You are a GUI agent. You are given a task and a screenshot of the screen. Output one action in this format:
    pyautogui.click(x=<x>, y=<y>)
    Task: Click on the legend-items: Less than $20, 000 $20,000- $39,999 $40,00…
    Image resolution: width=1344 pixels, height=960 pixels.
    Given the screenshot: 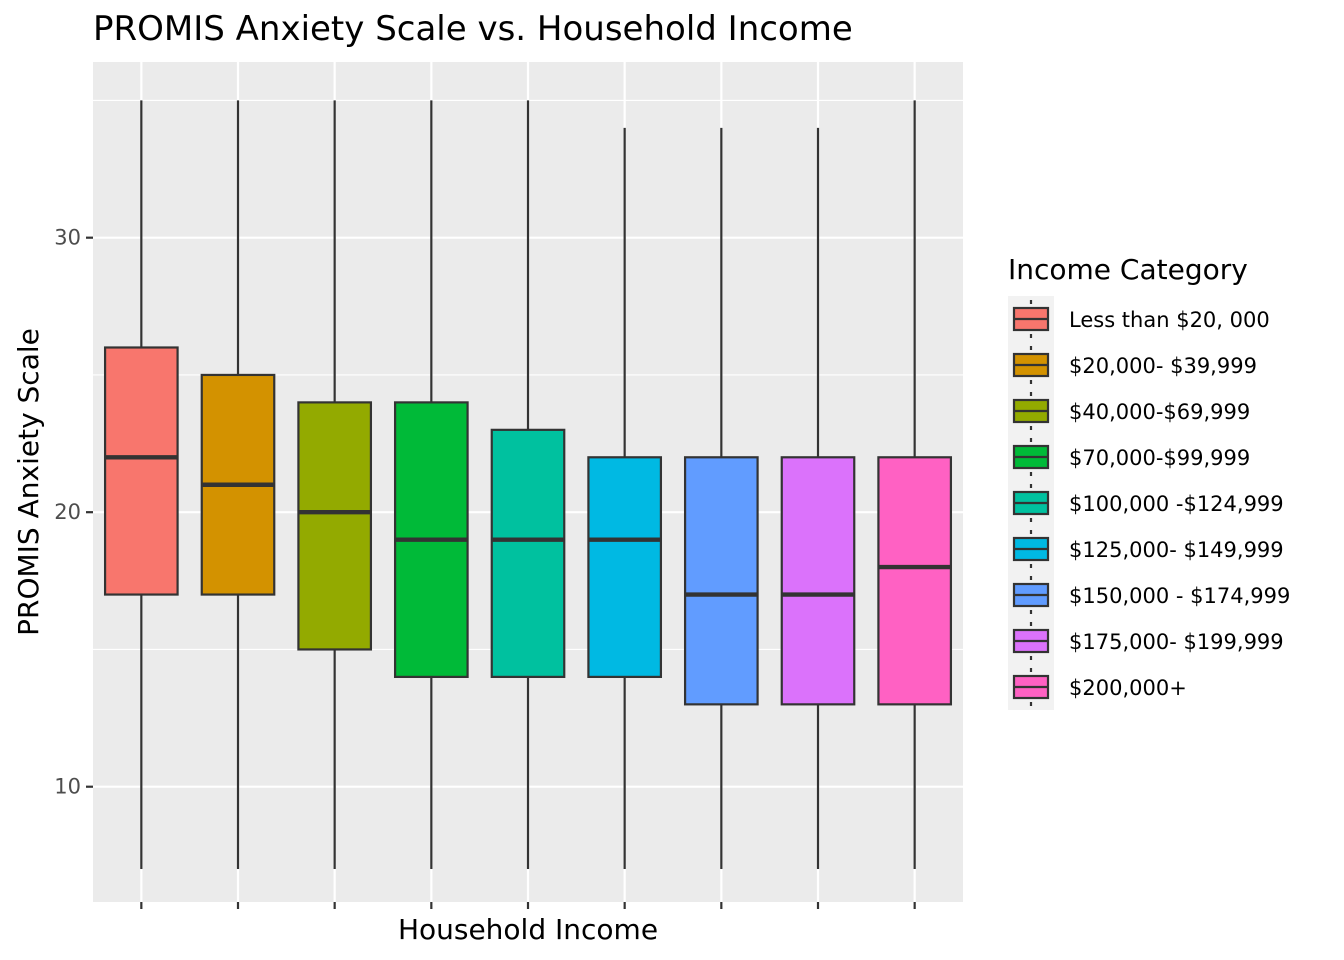 What is the action you would take?
    pyautogui.click(x=1149, y=503)
    